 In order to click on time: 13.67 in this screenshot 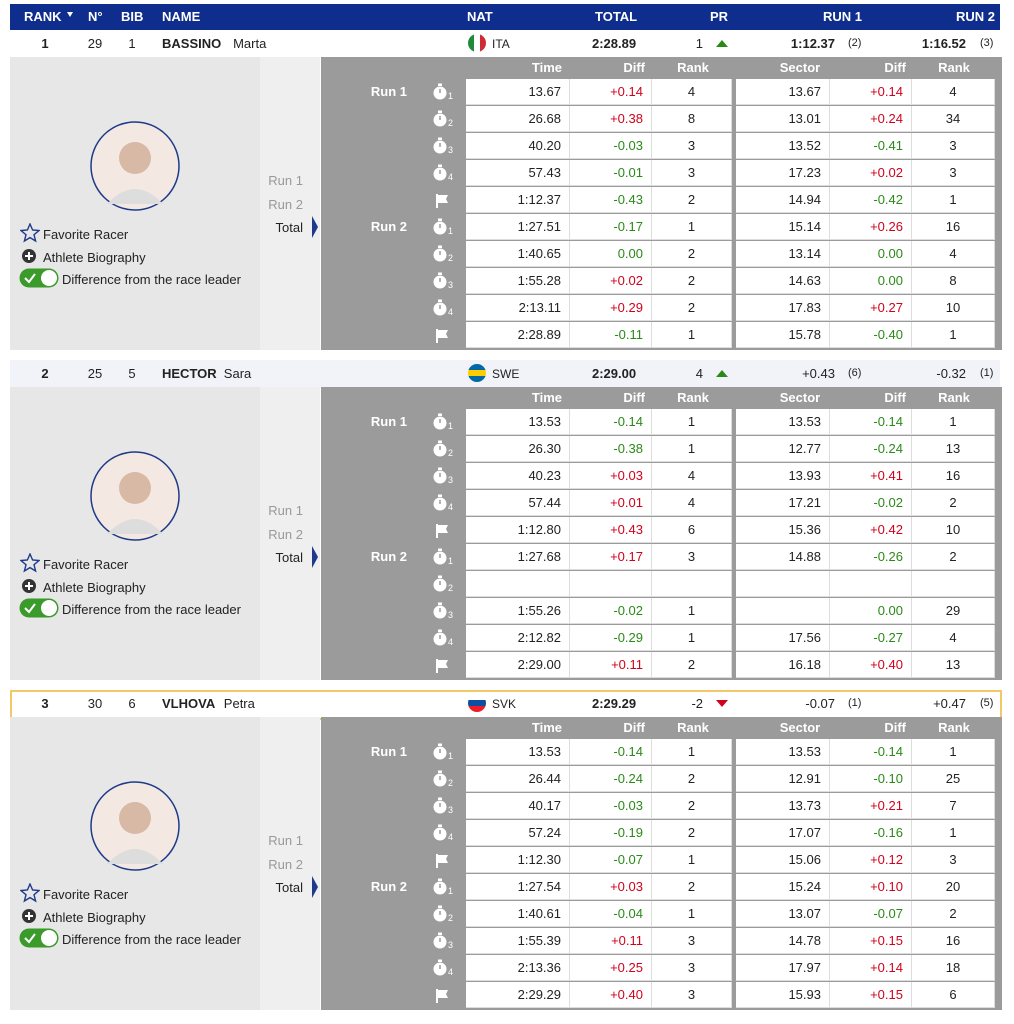, I will do `click(544, 91)`.